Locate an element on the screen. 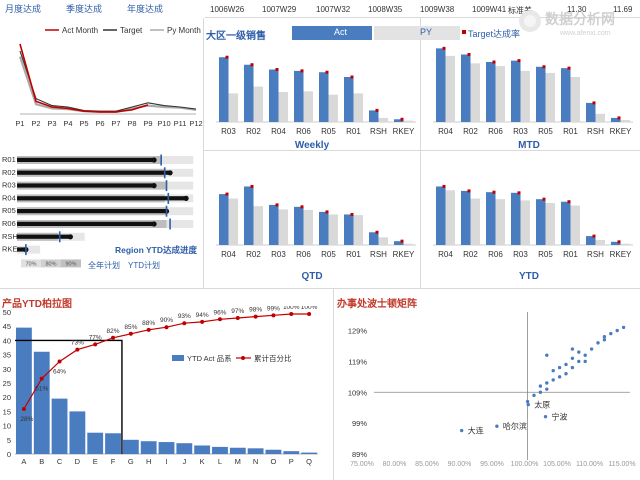  region-label: R03 is located at coordinates (9, 185).